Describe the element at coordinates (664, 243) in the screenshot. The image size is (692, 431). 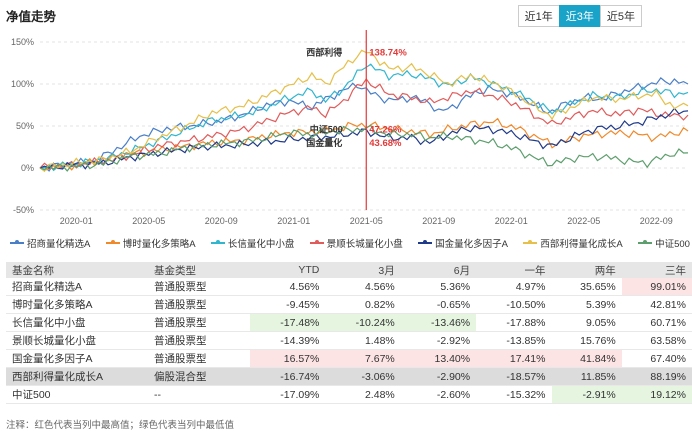
I see `legend-item: 中证500` at that location.